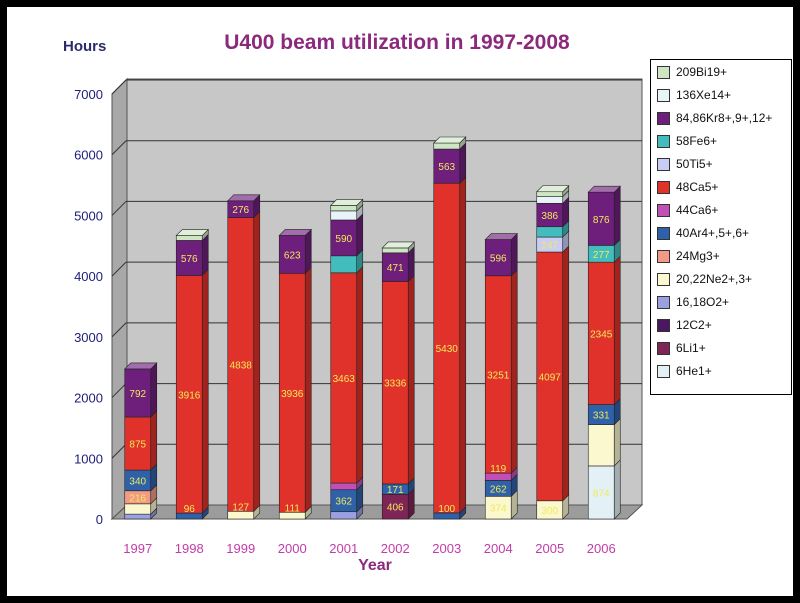 The height and width of the screenshot is (603, 800). I want to click on legend-item: 44Ca6+, so click(687, 210).